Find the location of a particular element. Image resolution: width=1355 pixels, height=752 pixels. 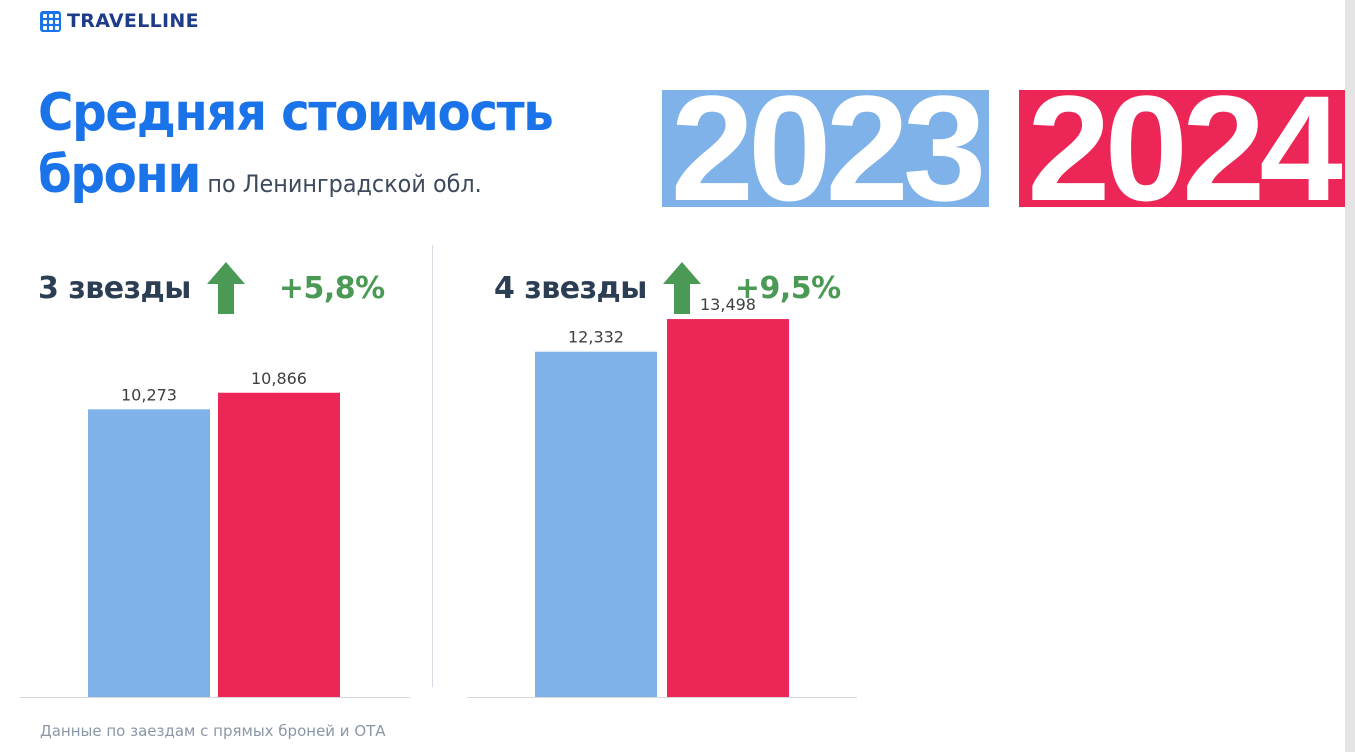

footnote: Данные по заездам с прямых броней и ОТА is located at coordinates (213, 731).